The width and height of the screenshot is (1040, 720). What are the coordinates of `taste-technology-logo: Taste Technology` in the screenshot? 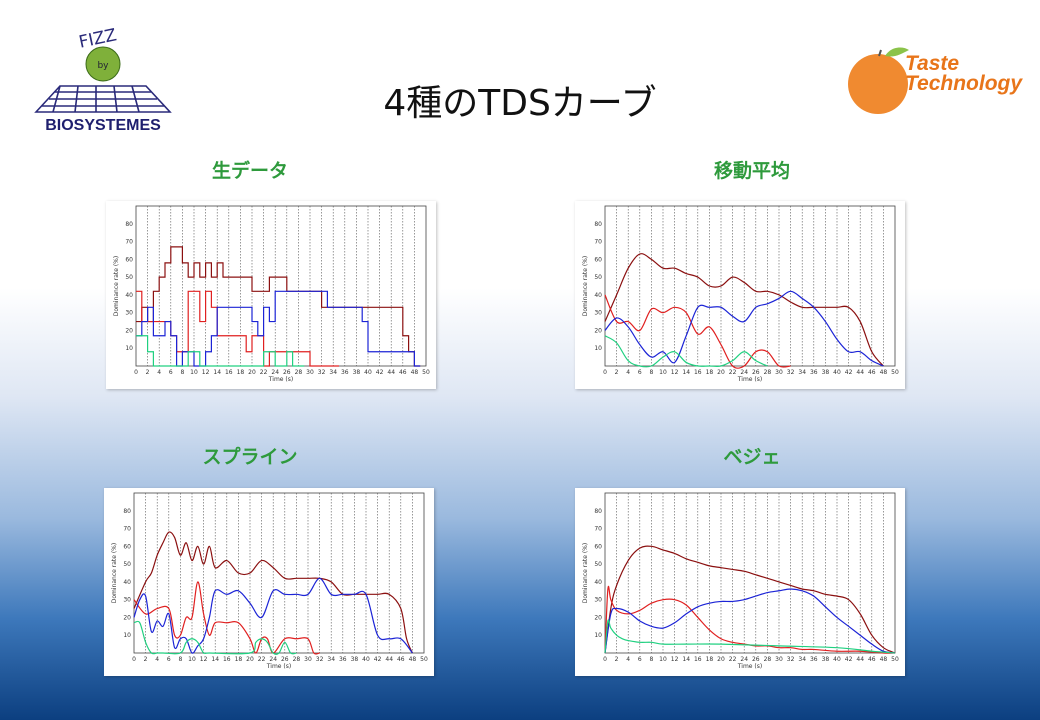 It's located at (933, 82).